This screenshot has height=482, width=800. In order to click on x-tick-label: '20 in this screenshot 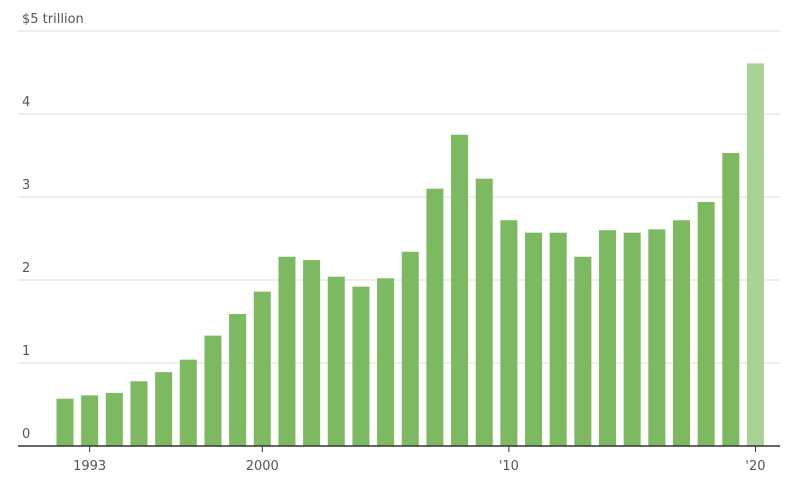, I will do `click(755, 466)`.